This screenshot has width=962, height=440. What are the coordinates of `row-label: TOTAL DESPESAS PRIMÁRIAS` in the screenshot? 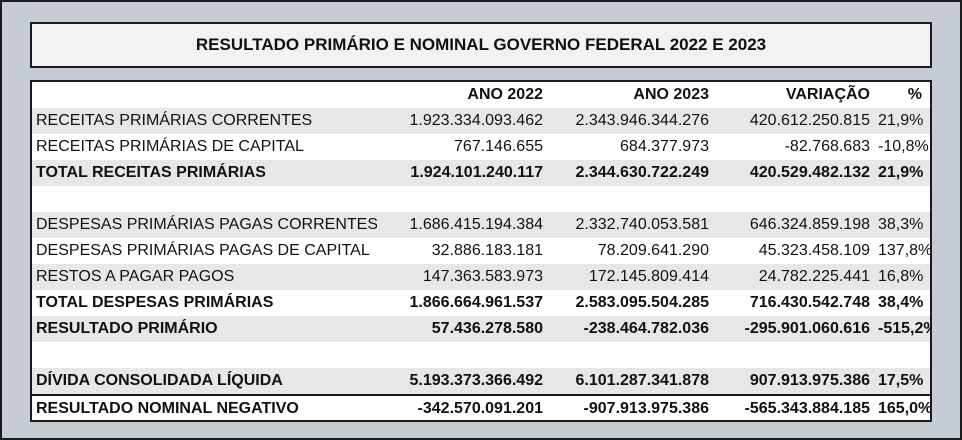 It's located at (155, 302).